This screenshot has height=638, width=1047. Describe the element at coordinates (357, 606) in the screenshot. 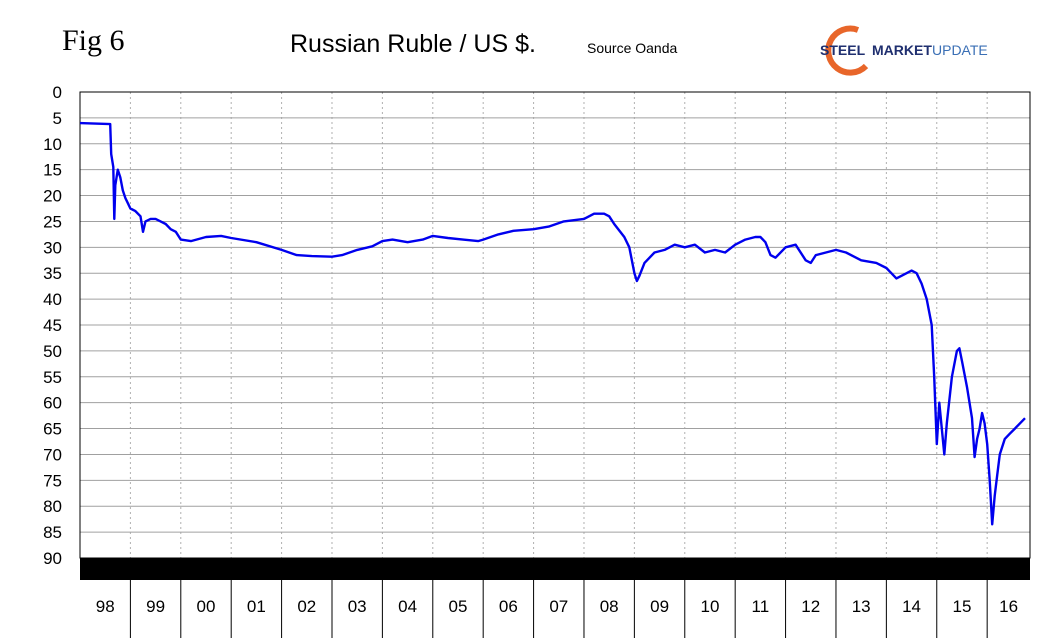

I see `x-year-label: 03` at that location.